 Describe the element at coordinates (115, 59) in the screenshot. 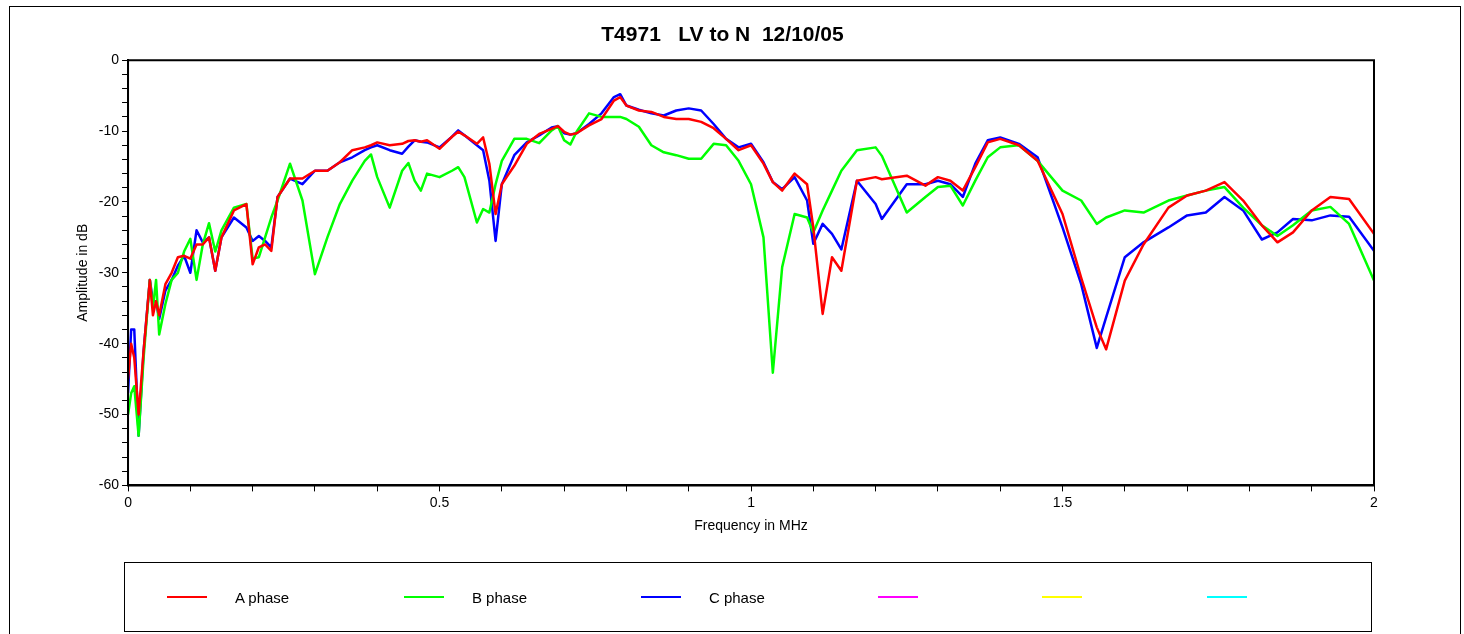

I see `y-tick-label: 0` at that location.